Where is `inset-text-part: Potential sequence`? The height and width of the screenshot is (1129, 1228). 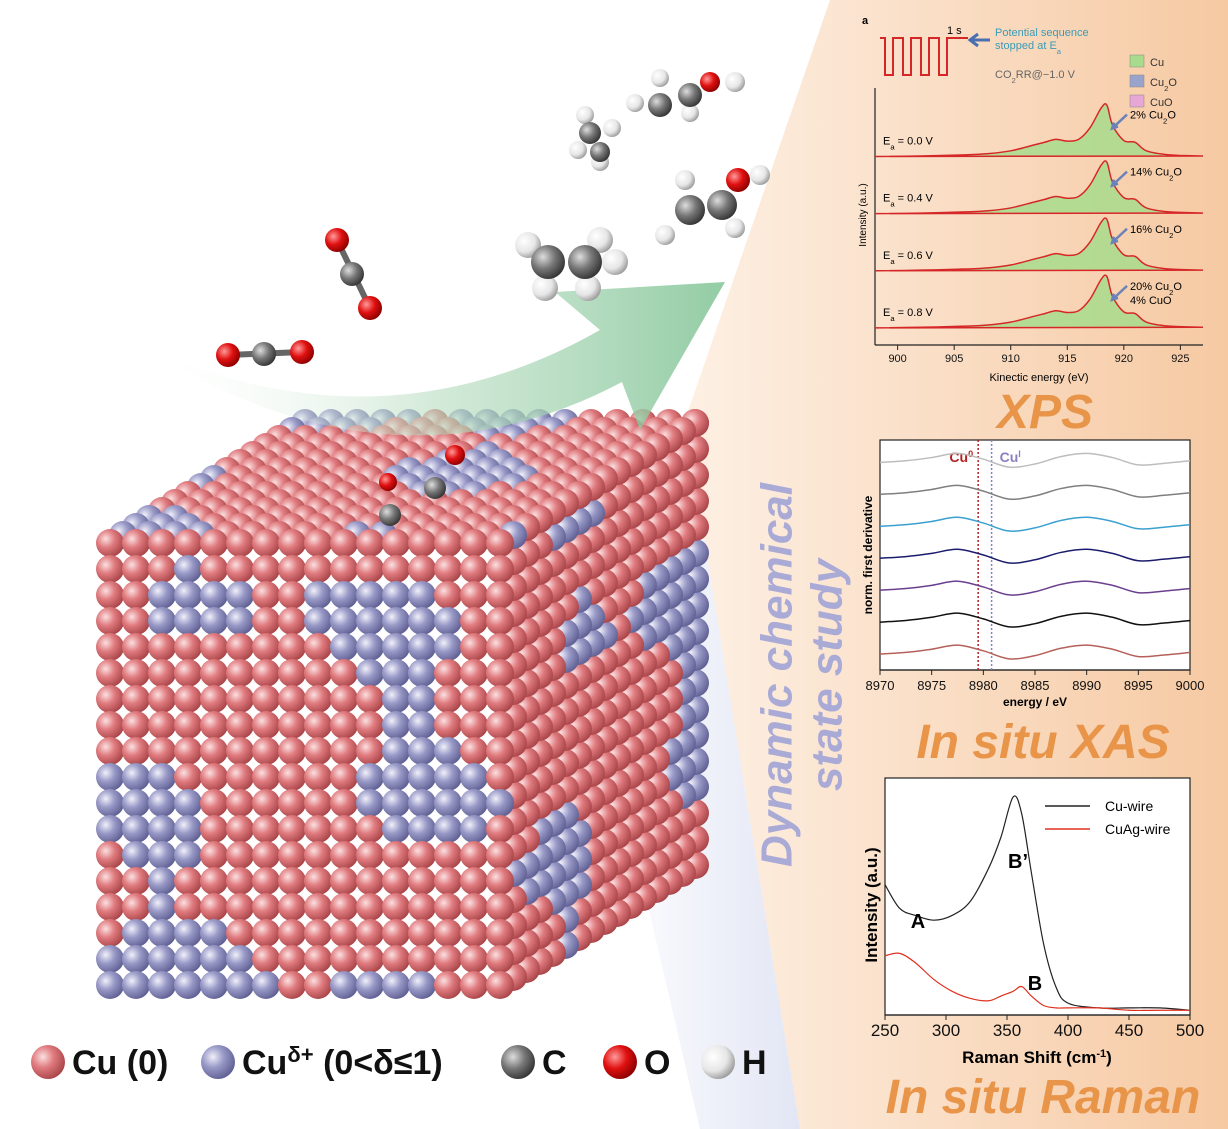 inset-text-part: Potential sequence is located at coordinates (1042, 33).